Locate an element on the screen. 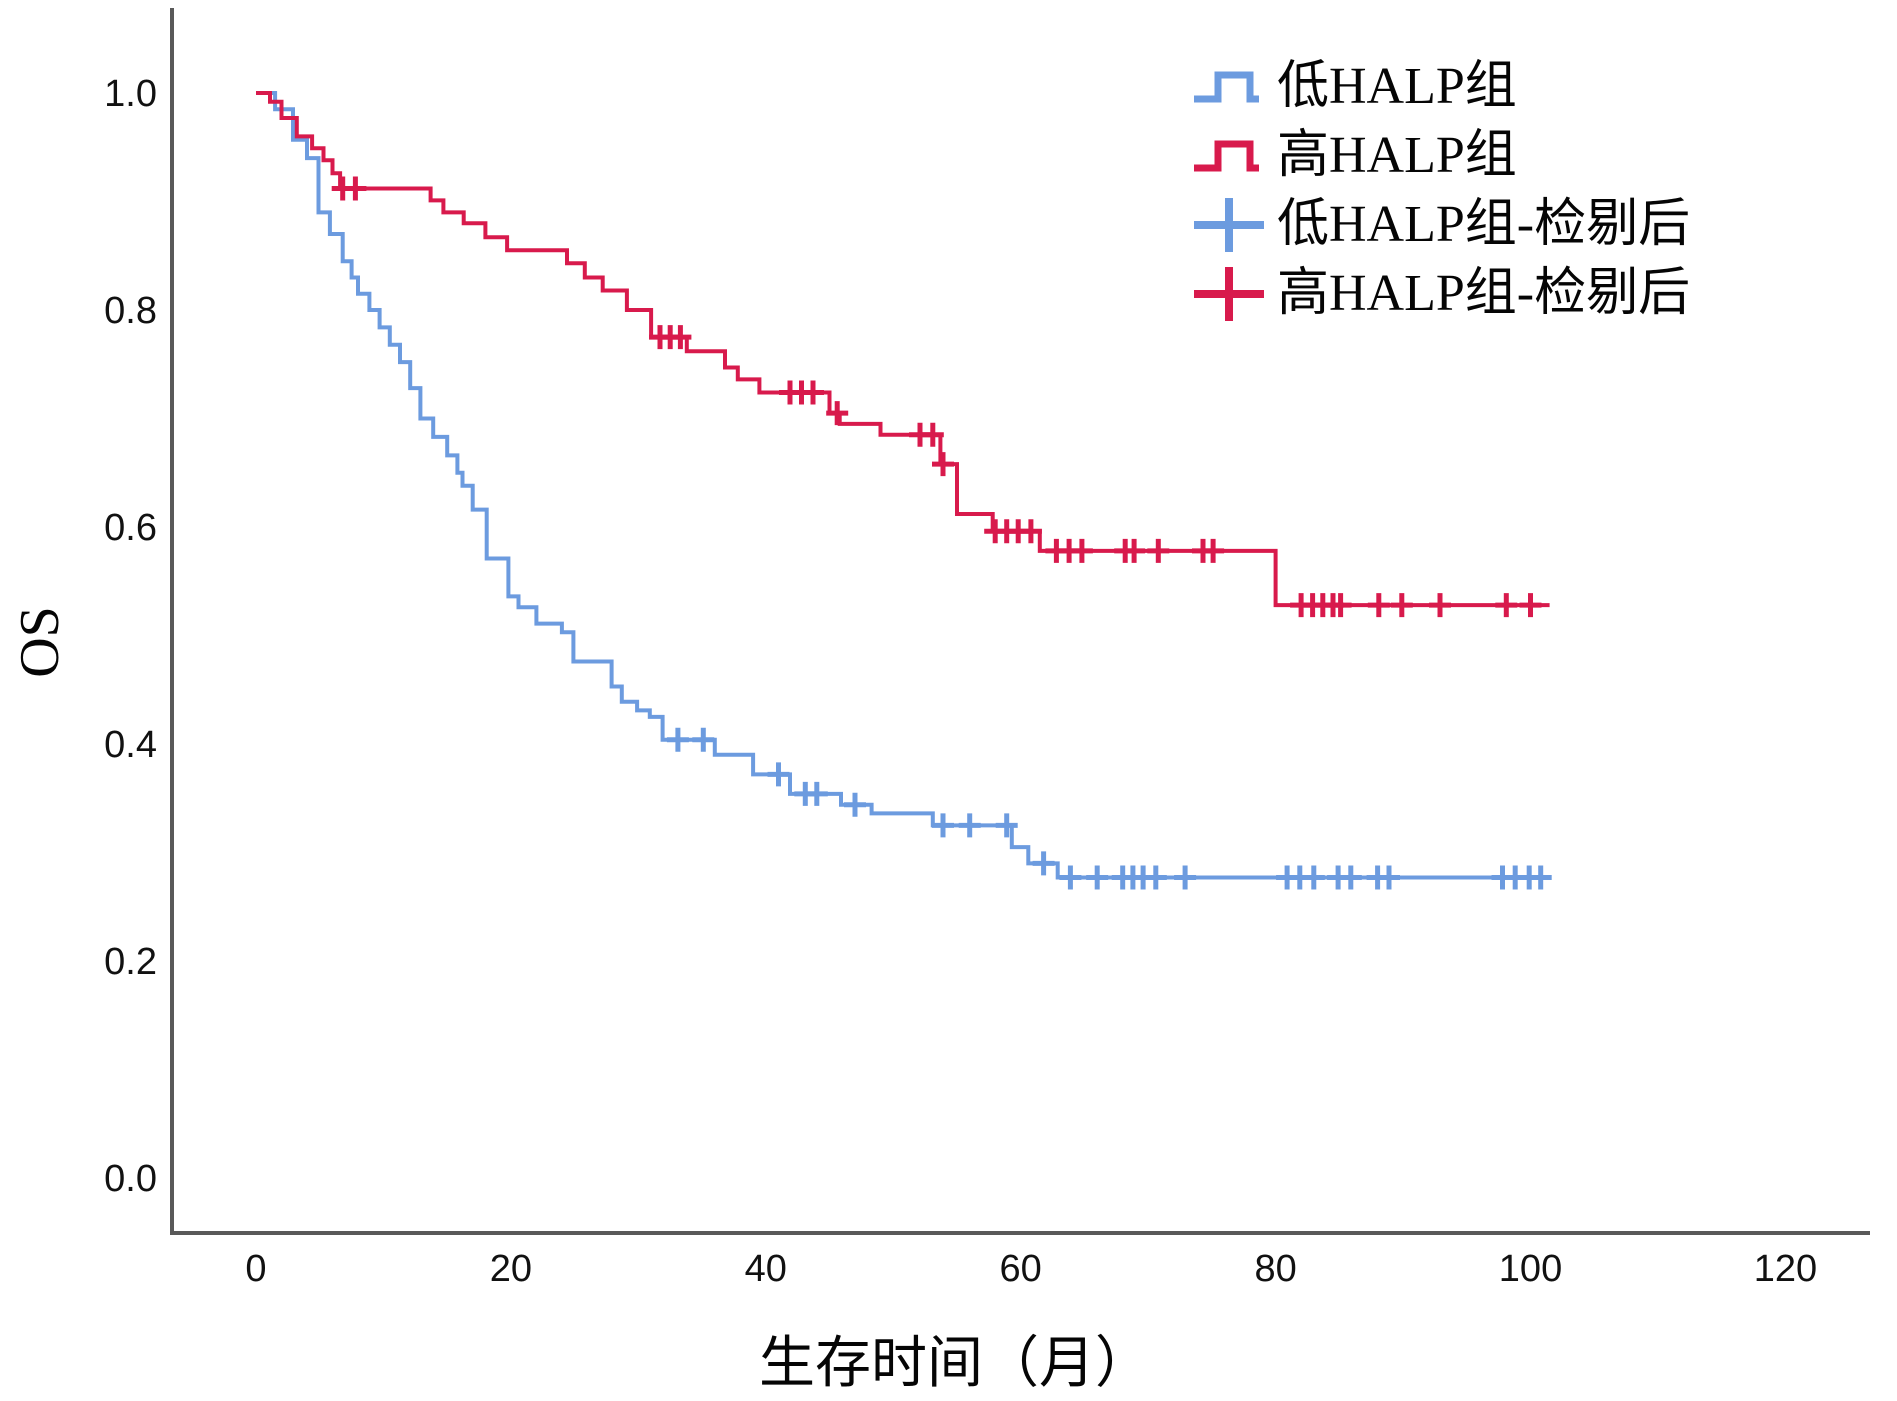  legend-item-label: 高HALP组-检剔后 is located at coordinates (1484, 293).